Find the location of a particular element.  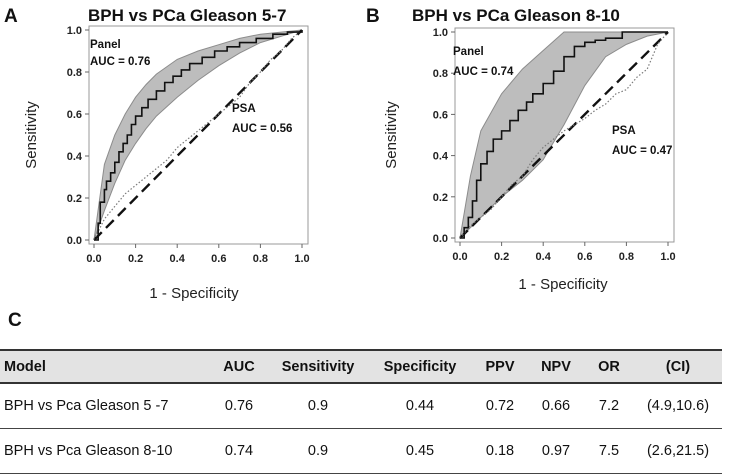

psa-curve-a is located at coordinates (198, 135).